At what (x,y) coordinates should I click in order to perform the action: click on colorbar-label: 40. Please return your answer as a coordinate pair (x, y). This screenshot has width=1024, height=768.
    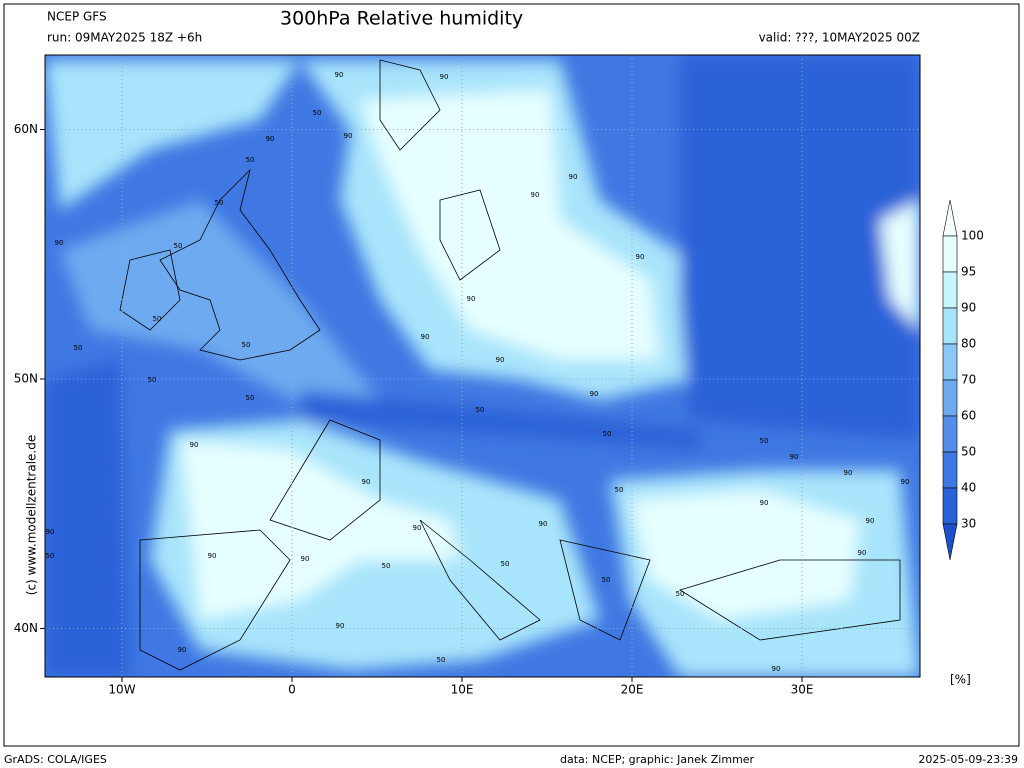
    Looking at the image, I should click on (968, 488).